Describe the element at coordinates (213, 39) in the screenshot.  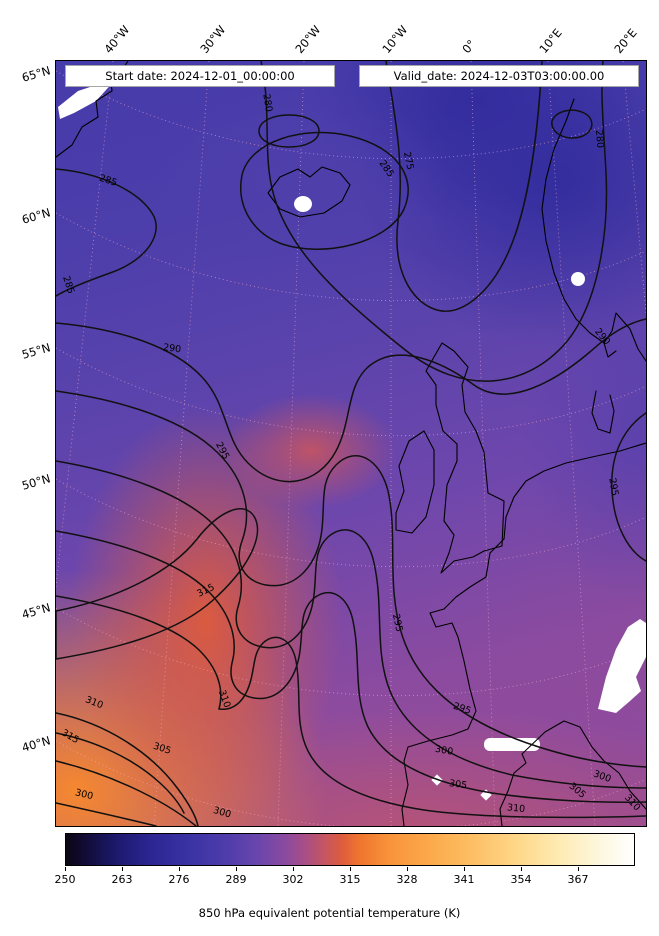
I see `lon-tick-label: 30°W` at that location.